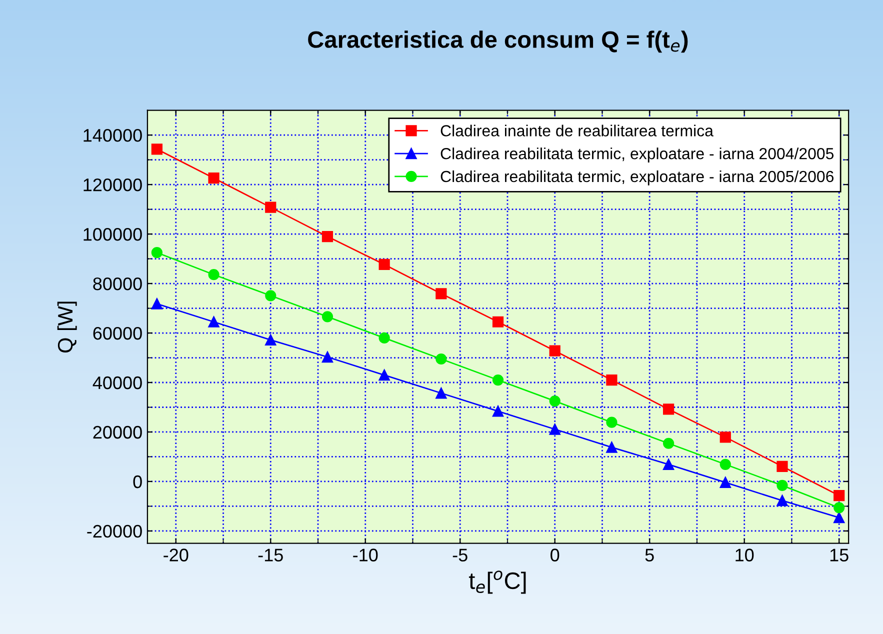 The height and width of the screenshot is (634, 883). Describe the element at coordinates (117, 432) in the screenshot. I see `y-tick-label: 20000` at that location.